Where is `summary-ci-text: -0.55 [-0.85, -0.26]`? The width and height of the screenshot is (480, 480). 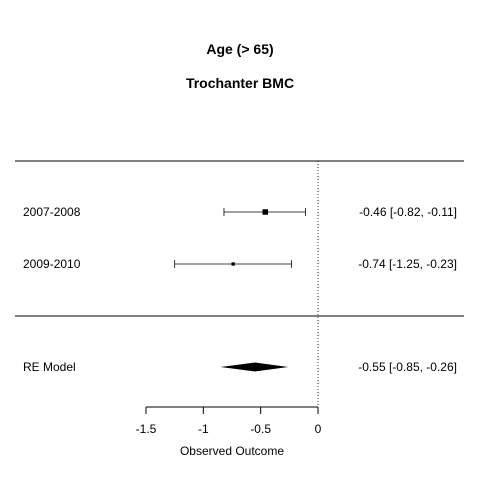 summary-ci-text: -0.55 [-0.85, -0.26] is located at coordinates (407, 367).